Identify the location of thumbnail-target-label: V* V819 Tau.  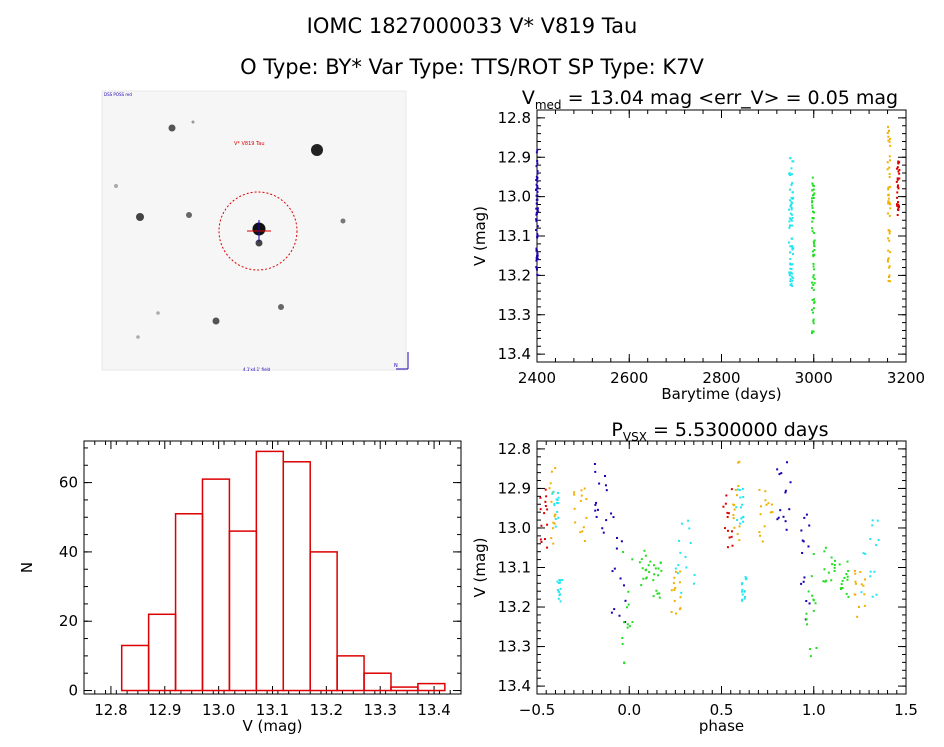
(249, 144).